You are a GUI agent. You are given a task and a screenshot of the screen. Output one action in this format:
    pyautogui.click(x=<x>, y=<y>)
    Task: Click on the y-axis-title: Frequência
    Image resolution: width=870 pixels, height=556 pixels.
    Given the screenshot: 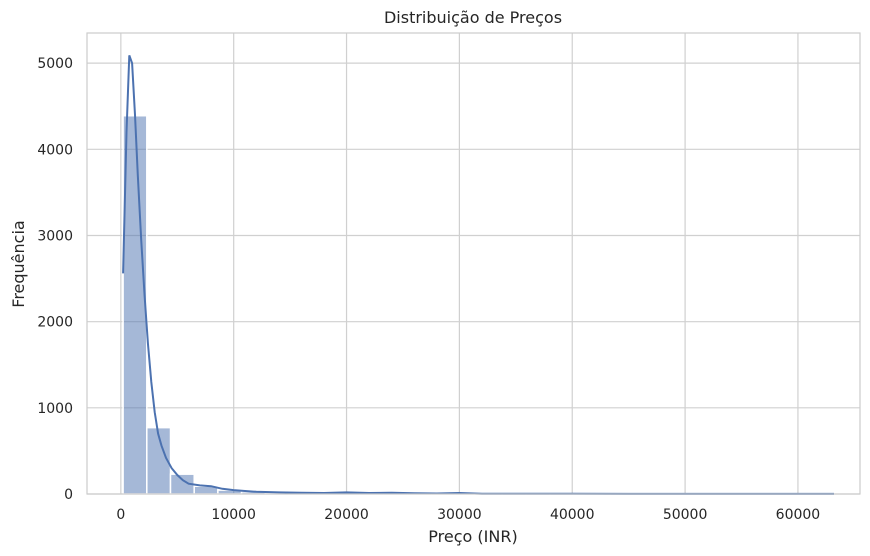 What is the action you would take?
    pyautogui.click(x=18, y=263)
    